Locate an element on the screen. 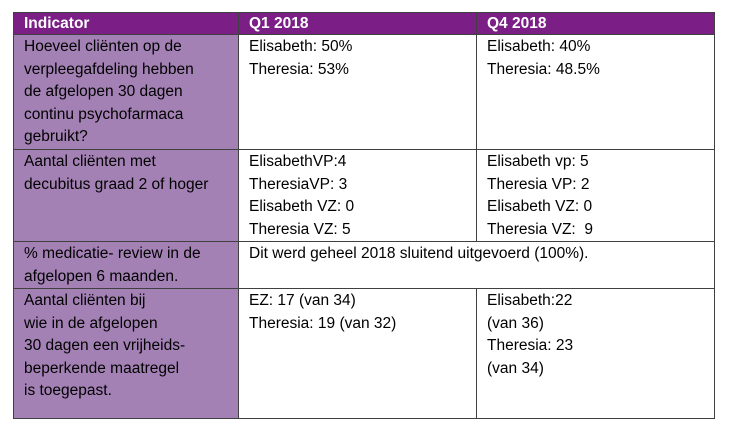 This screenshot has width=730, height=426. indicator-text-line: decubitus graad 2 of hoger is located at coordinates (116, 184).